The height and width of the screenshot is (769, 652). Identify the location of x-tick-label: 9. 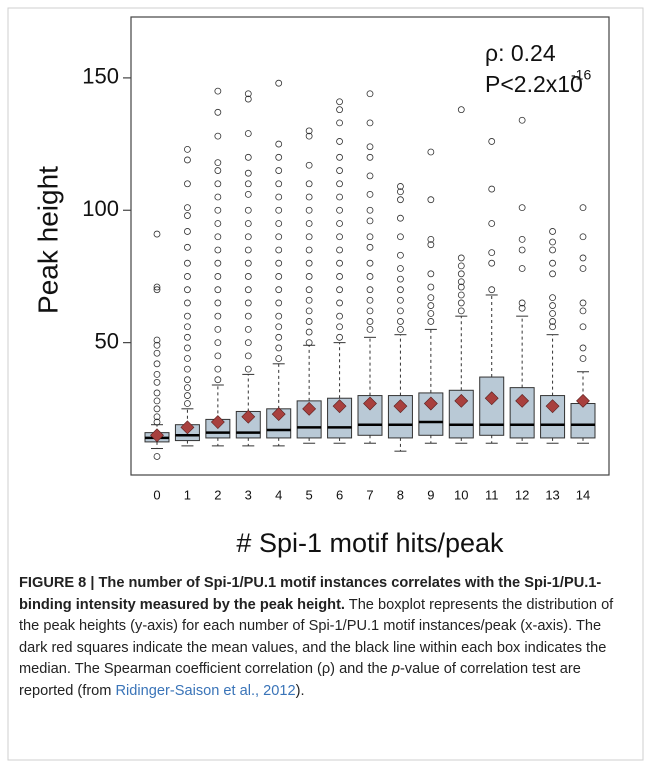
(430, 494).